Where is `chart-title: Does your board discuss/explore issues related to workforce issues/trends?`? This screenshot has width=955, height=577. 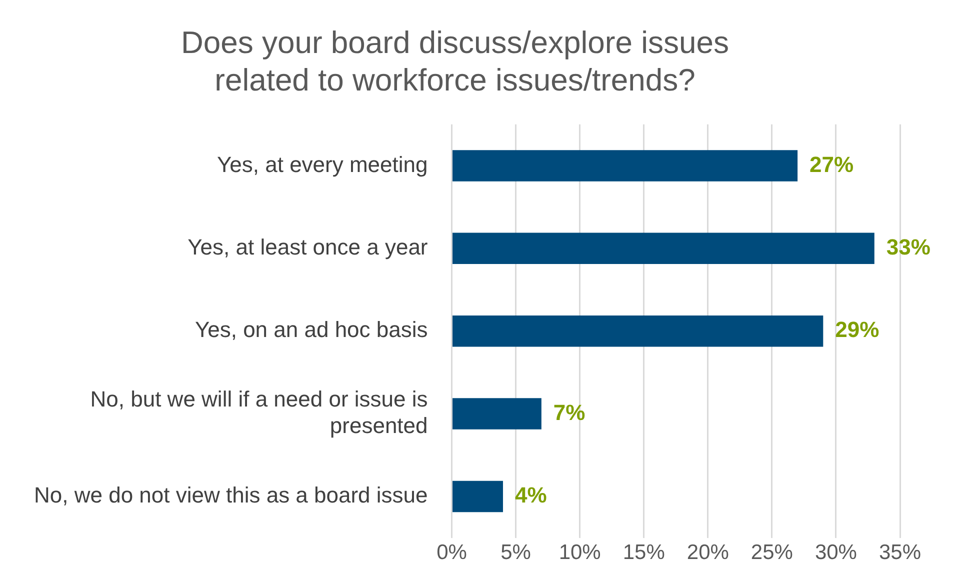 chart-title: Does your board discuss/explore issues related to workforce issues/trends? is located at coordinates (455, 61).